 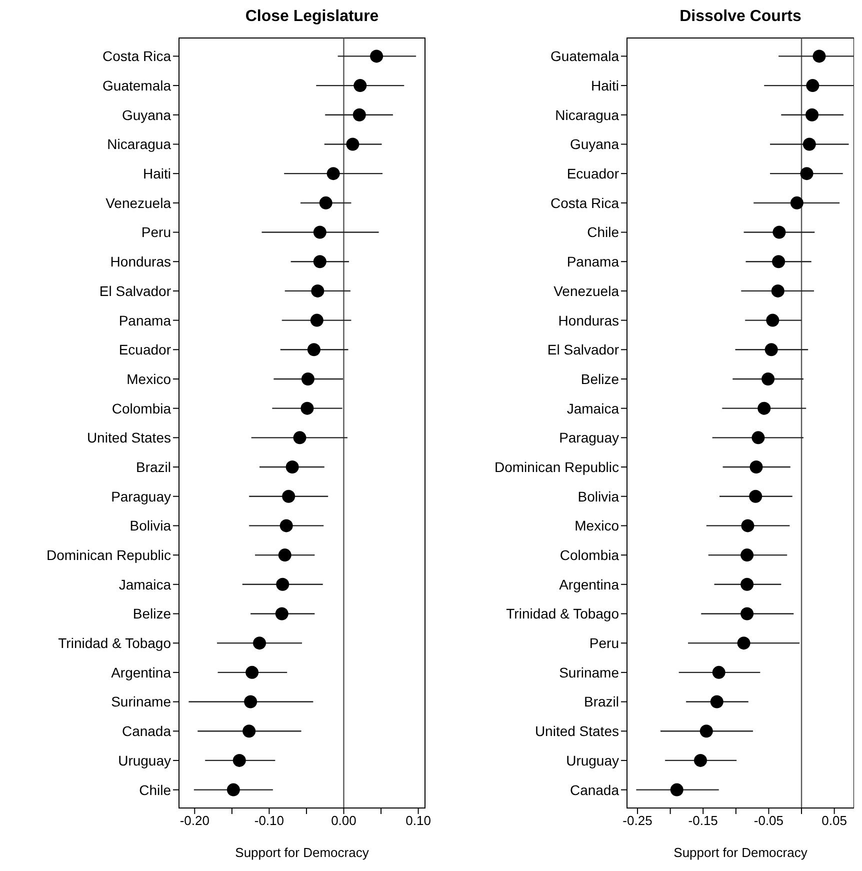 I want to click on x-tick-label: 0.10, so click(x=418, y=820).